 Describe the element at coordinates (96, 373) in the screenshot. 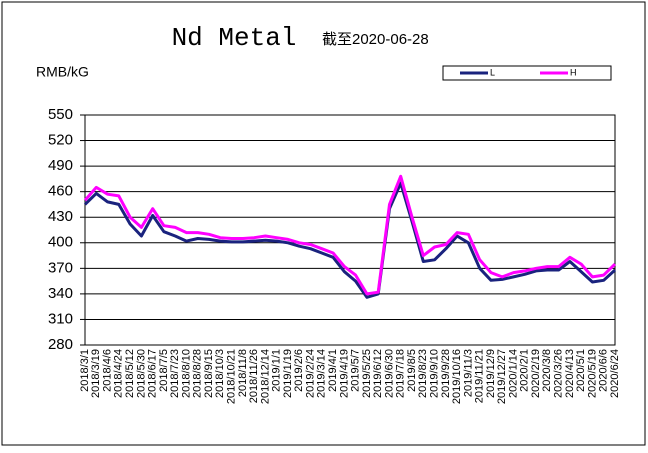

I see `x-tick-label: 2018/3/19` at that location.